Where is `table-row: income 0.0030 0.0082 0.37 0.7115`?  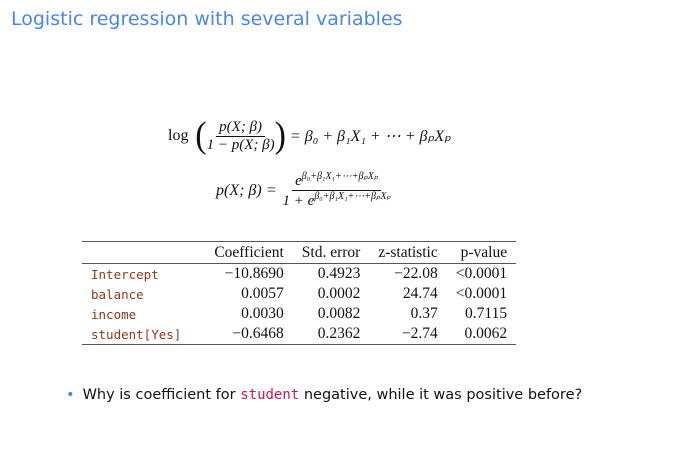
table-row: income 0.0030 0.0082 0.37 0.7115 is located at coordinates (299, 314).